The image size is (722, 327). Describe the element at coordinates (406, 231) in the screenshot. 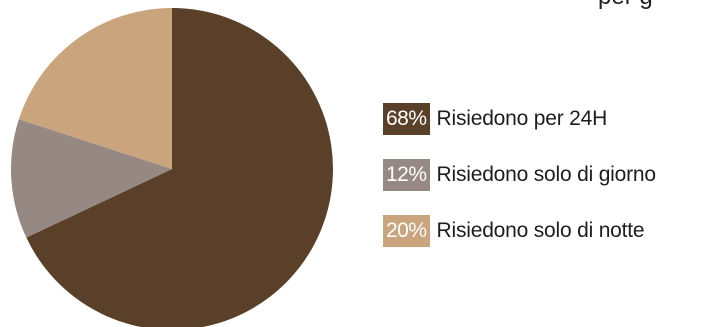

I see `legend-pct-badge: 20%` at that location.